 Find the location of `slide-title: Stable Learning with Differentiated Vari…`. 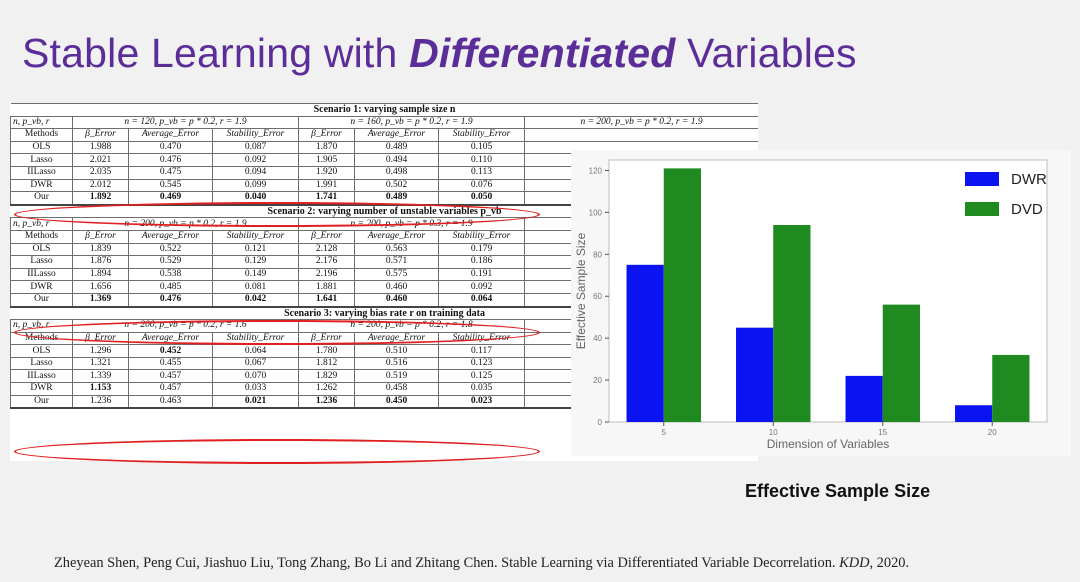

slide-title: Stable Learning with Differentiated Vari… is located at coordinates (439, 53).